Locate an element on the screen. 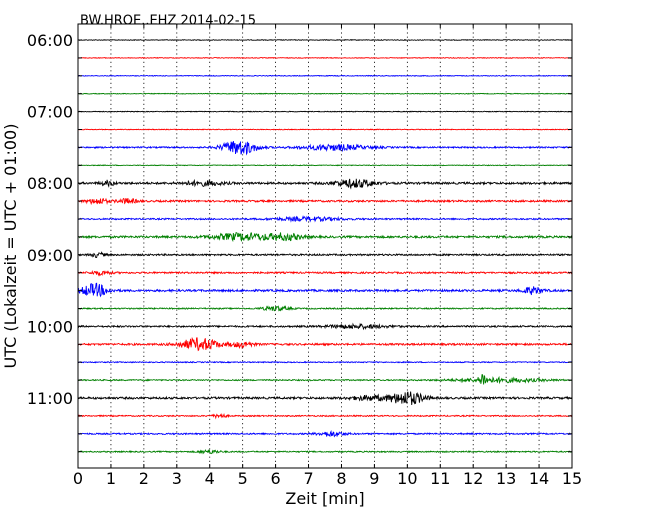  y-tick-label: 09:00 is located at coordinates (50, 255).